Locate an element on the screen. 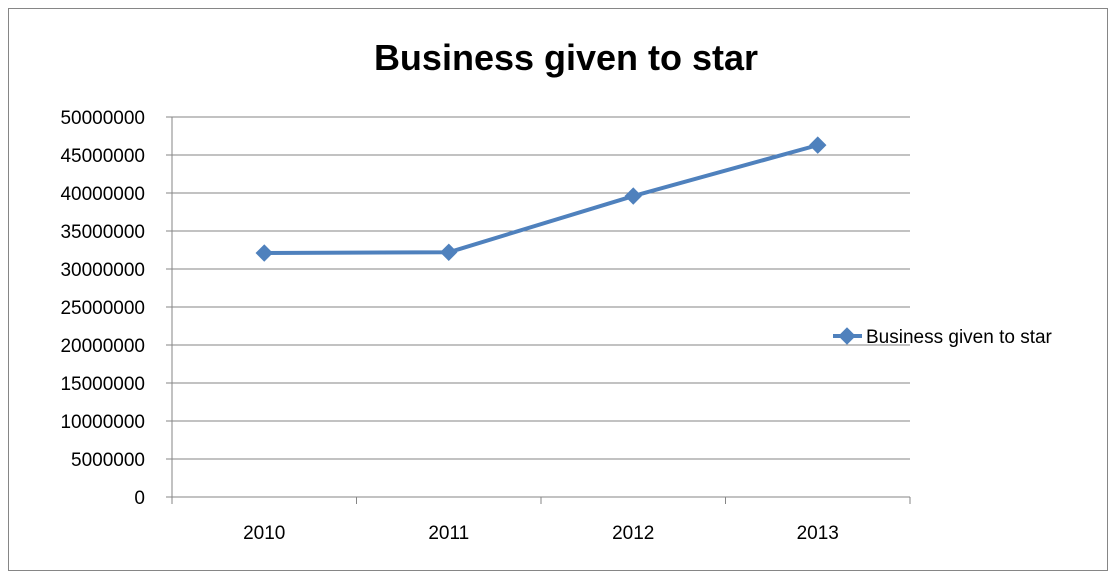 The height and width of the screenshot is (579, 1116). series-layer is located at coordinates (541, 199).